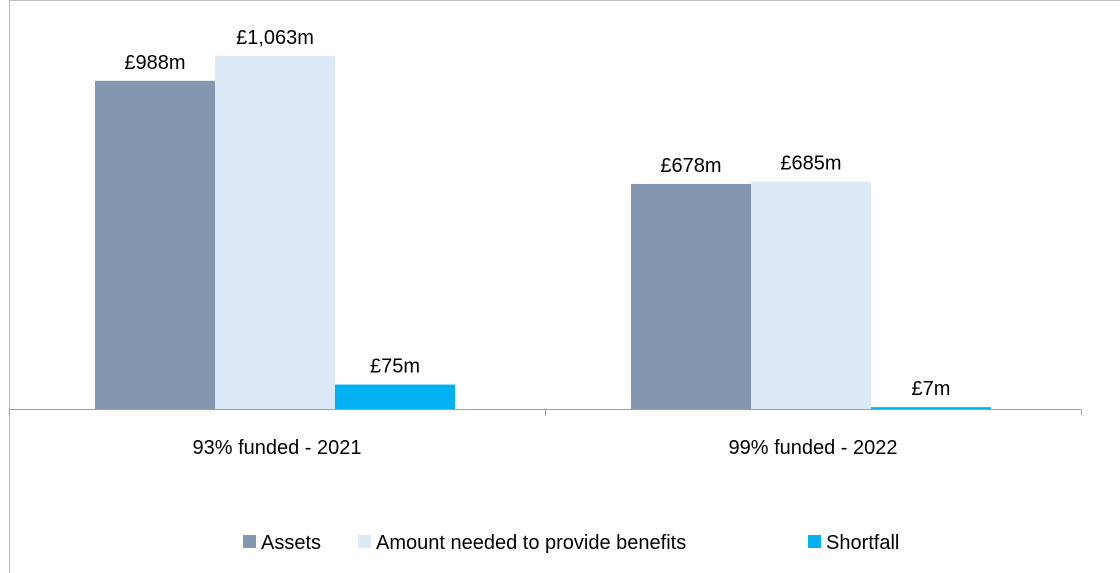  What do you see at coordinates (544, 448) in the screenshot?
I see `category-labels-group: 93% funded - 2021 99% funded - 2022` at bounding box center [544, 448].